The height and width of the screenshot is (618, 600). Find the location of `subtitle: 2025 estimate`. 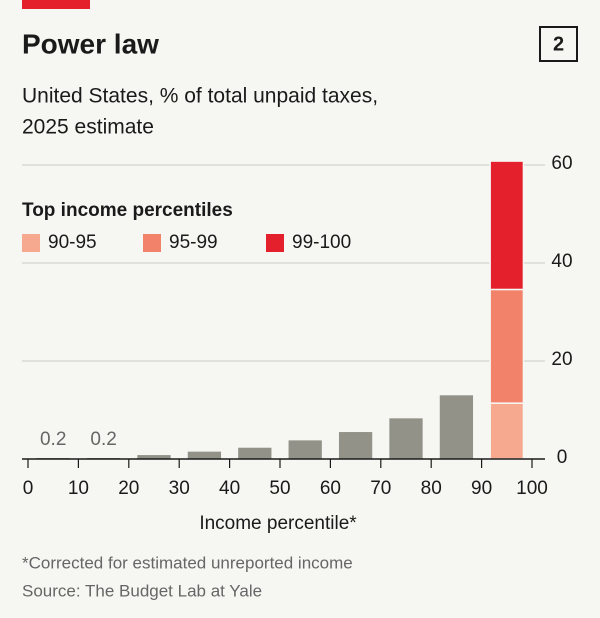

subtitle: 2025 estimate is located at coordinates (88, 127).